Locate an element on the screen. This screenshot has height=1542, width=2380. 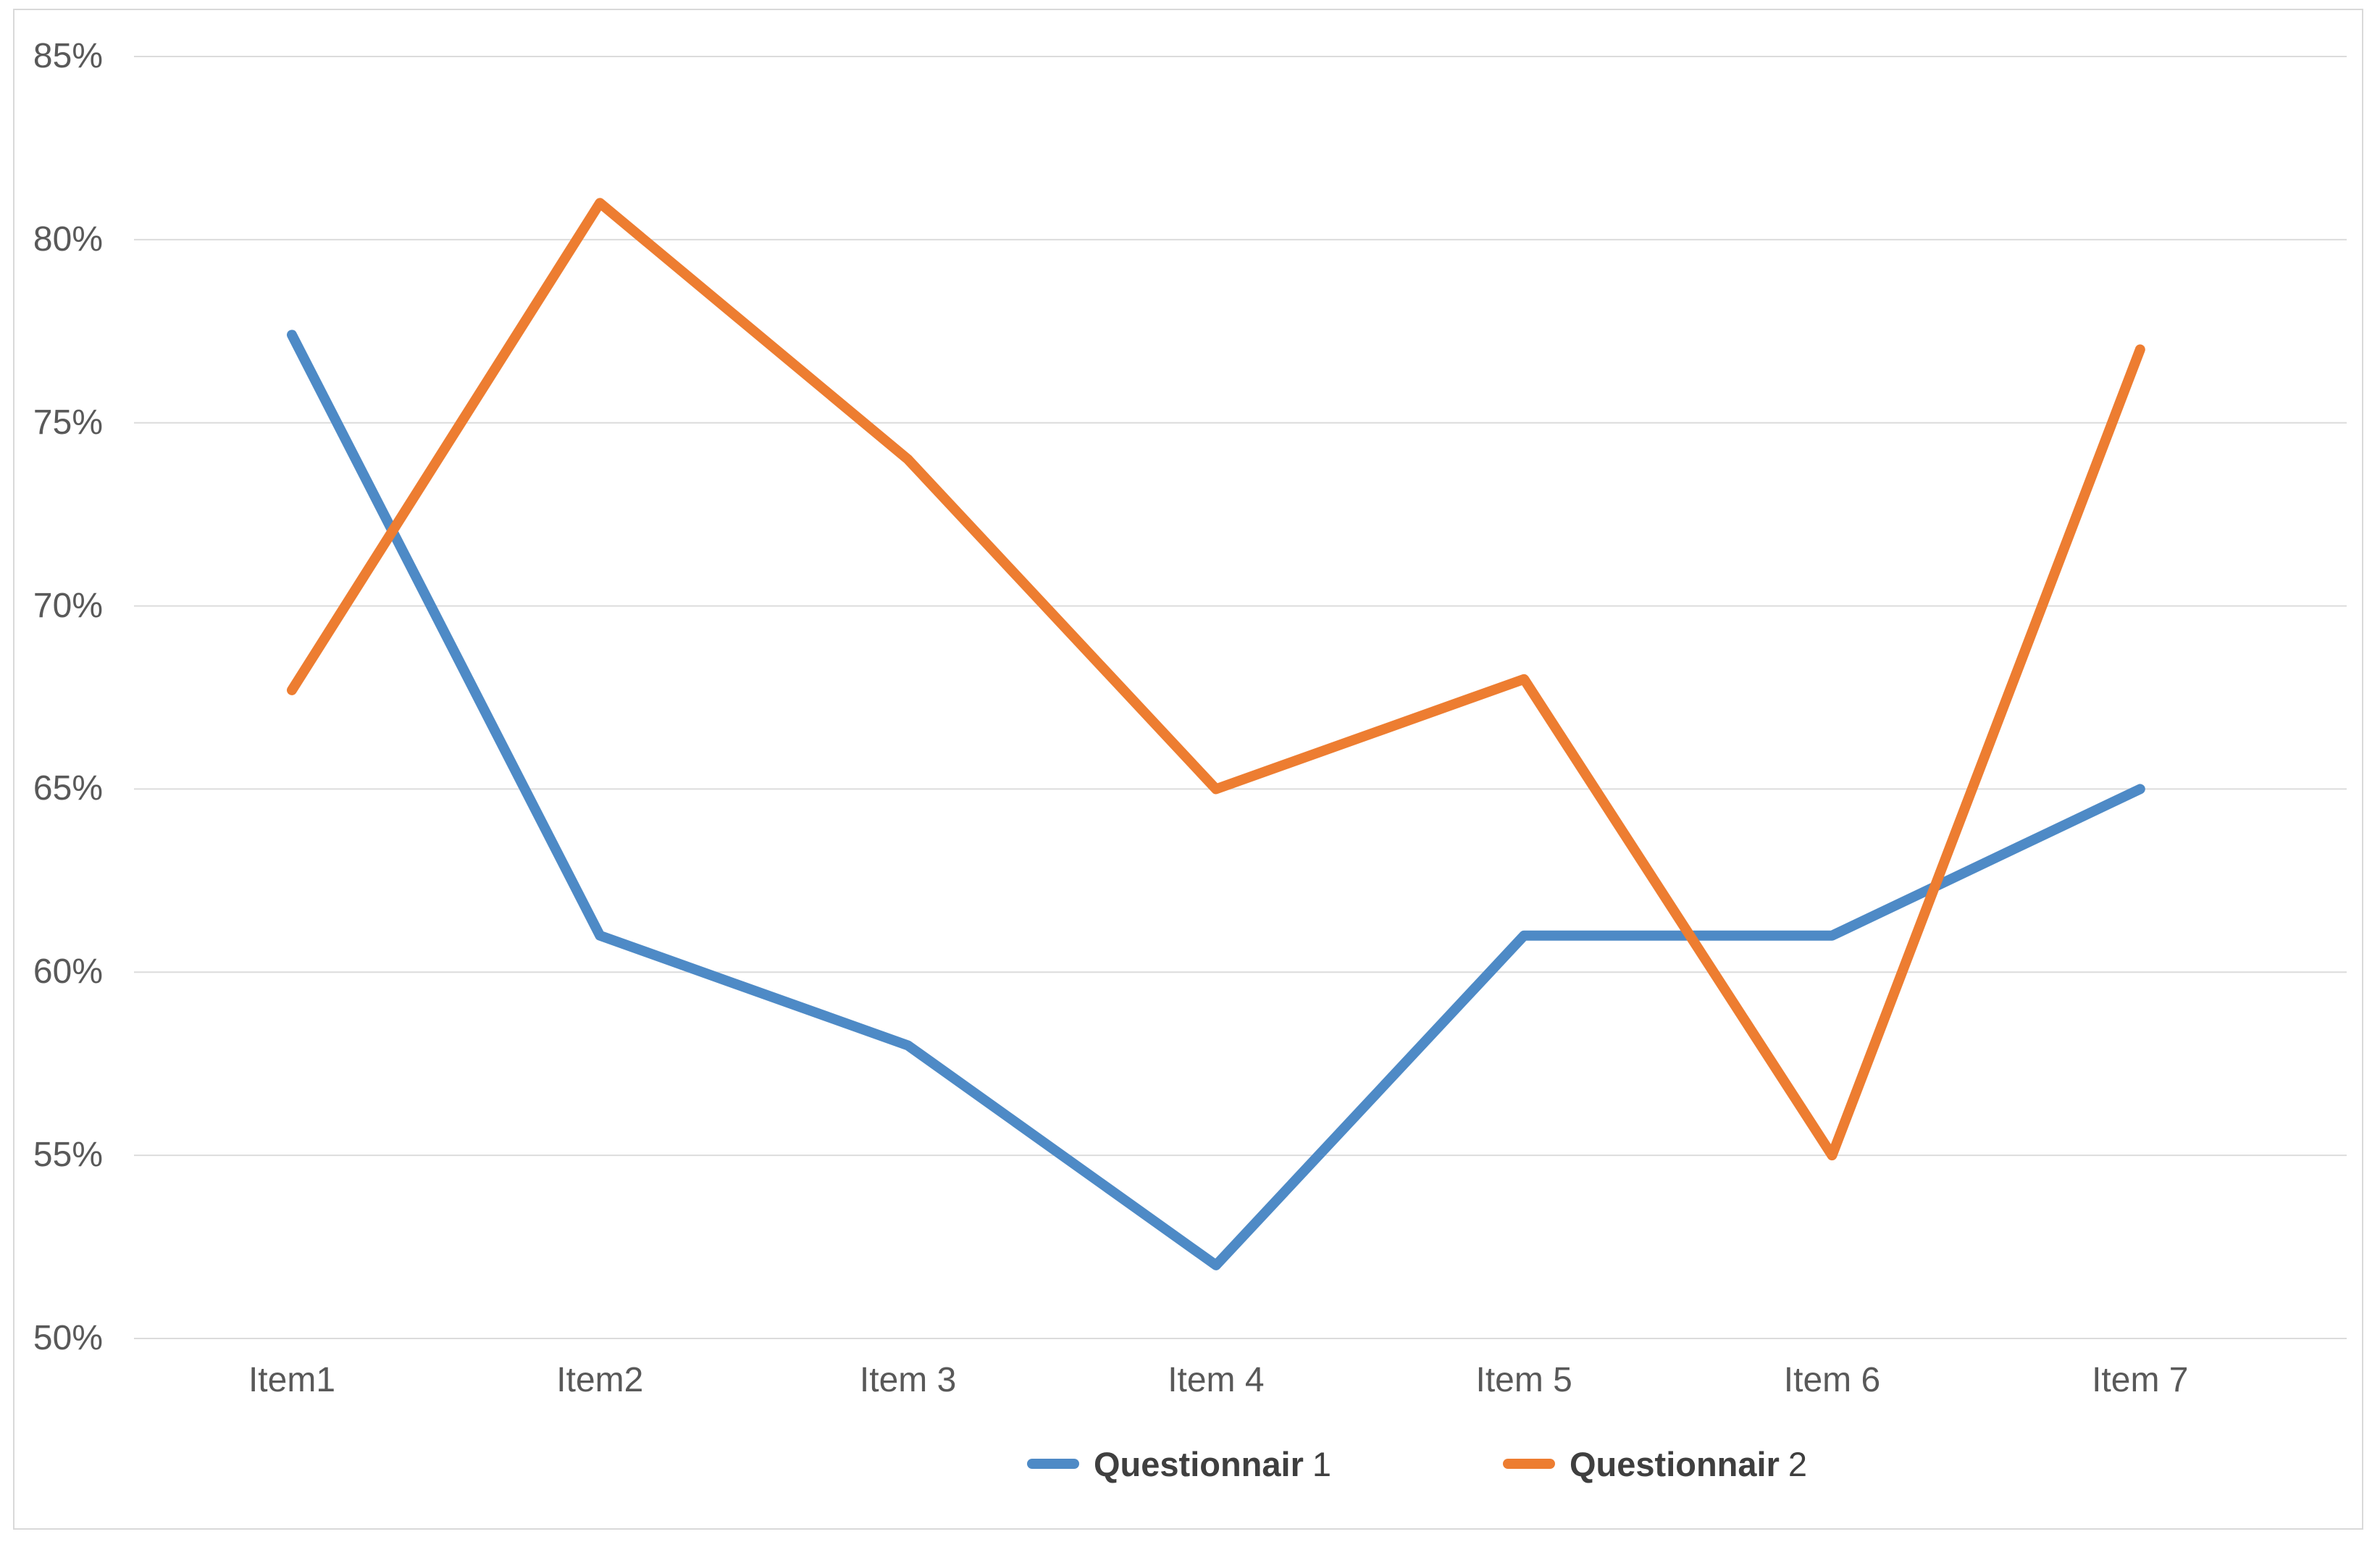
legend-label-number: 2 is located at coordinates (1798, 1463).